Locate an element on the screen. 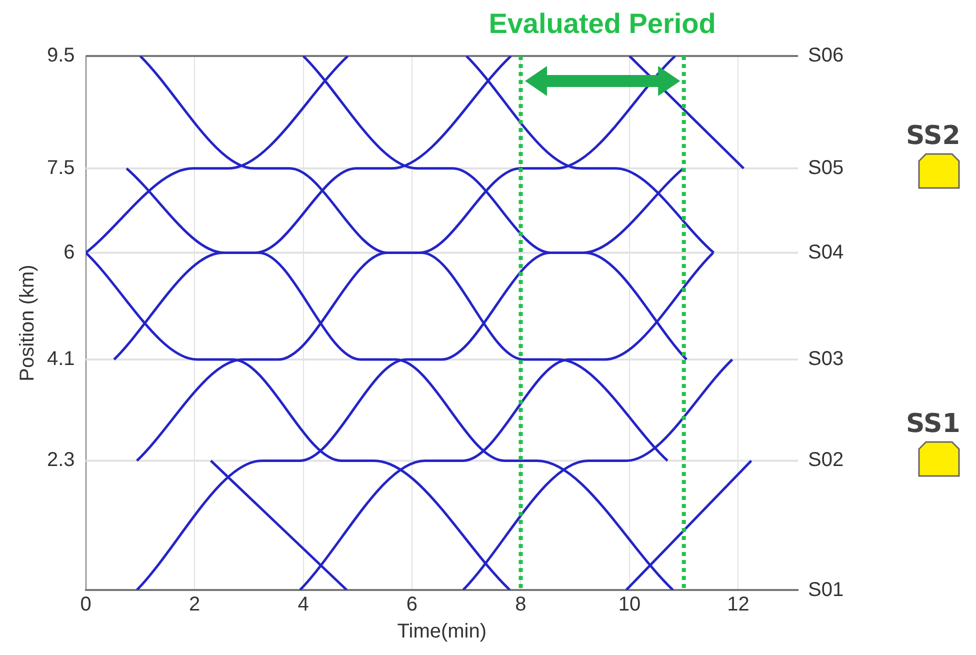 The height and width of the screenshot is (655, 976). ref-line-label: S04 is located at coordinates (826, 252).